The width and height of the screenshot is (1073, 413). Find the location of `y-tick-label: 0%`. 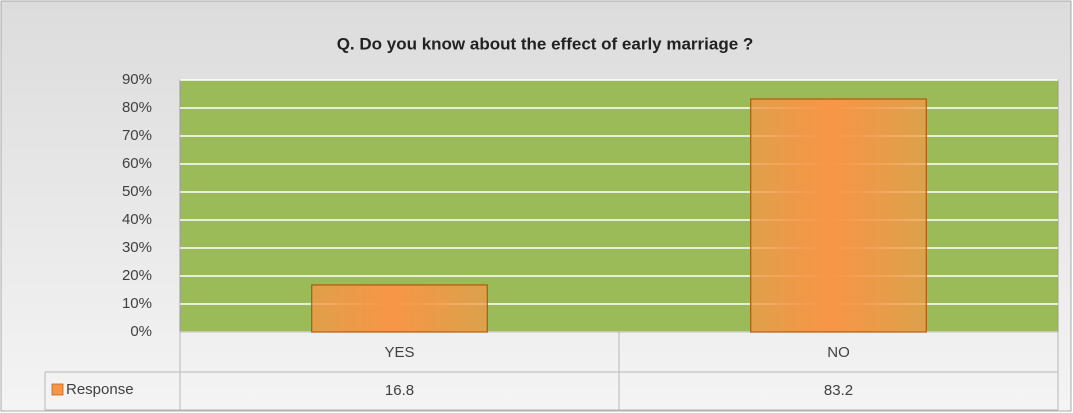

y-tick-label: 0% is located at coordinates (141, 331).